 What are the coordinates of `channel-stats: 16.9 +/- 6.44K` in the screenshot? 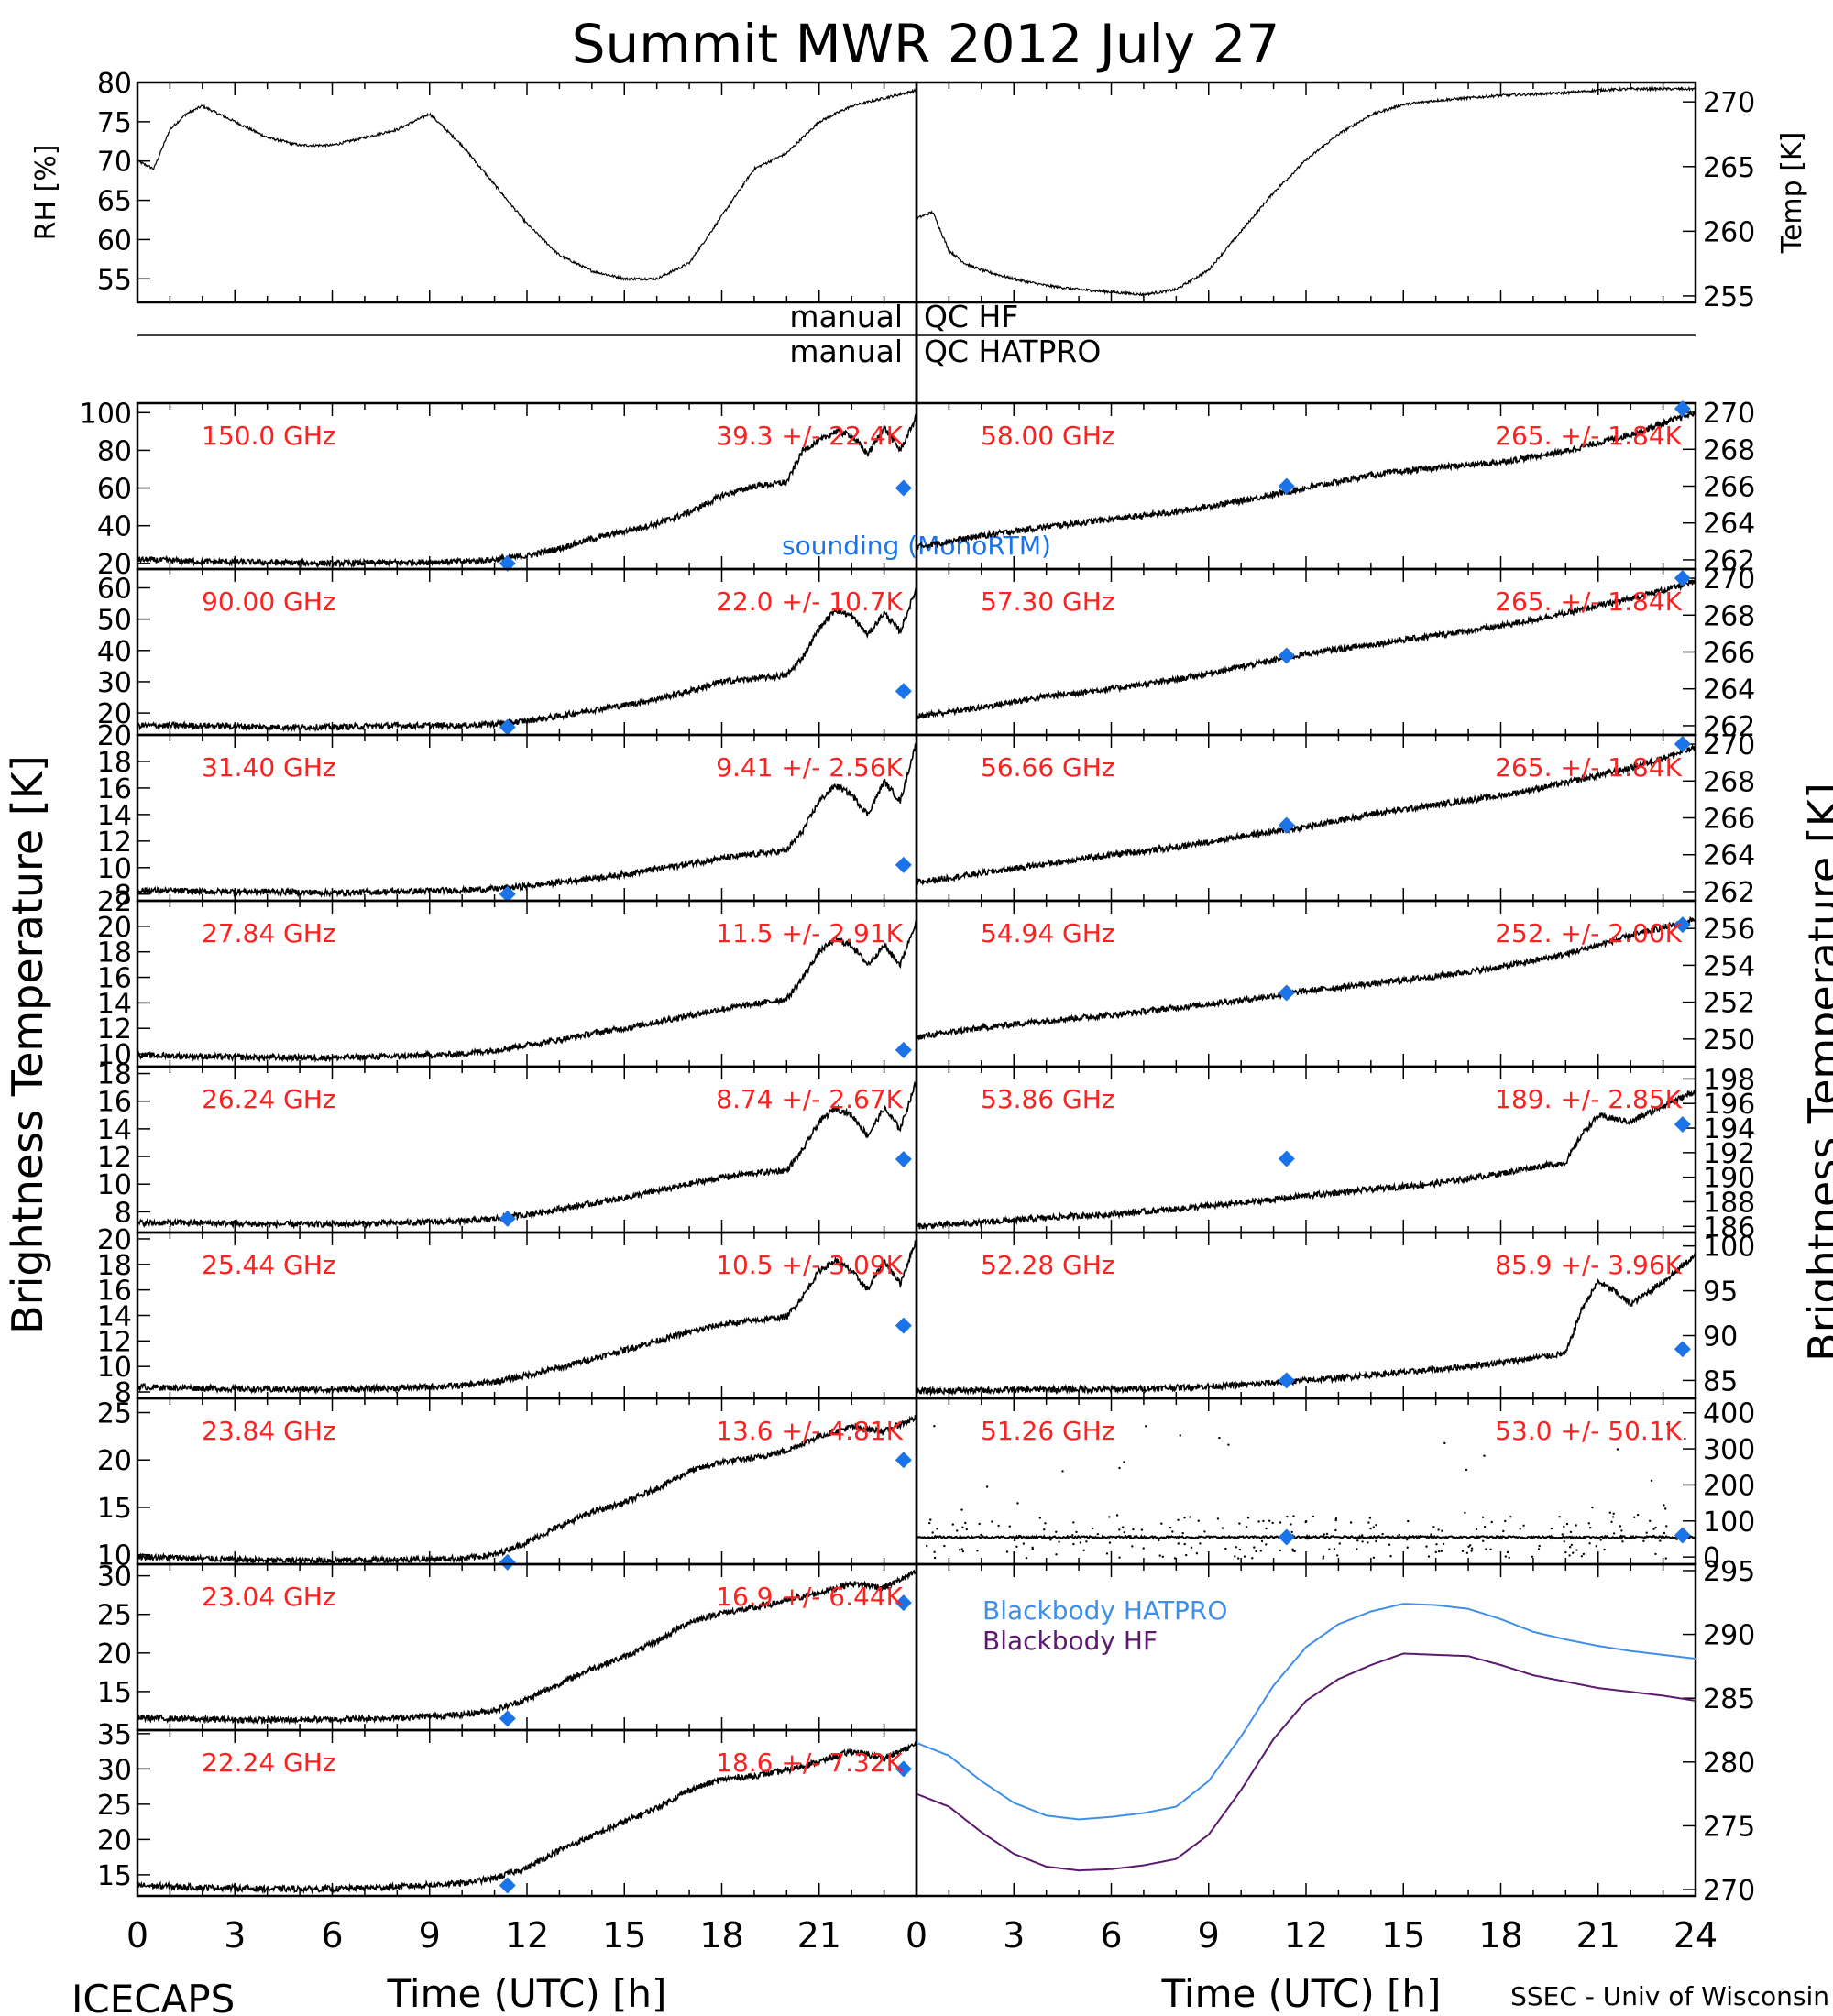 It's located at (809, 1597).